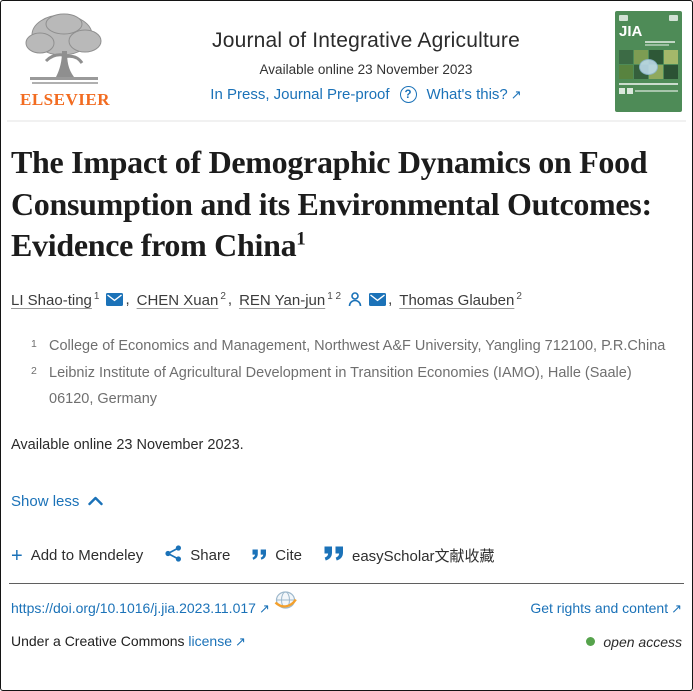  Describe the element at coordinates (98, 641) in the screenshot. I see `license-prefix-text: Under a Creative Commons` at that location.